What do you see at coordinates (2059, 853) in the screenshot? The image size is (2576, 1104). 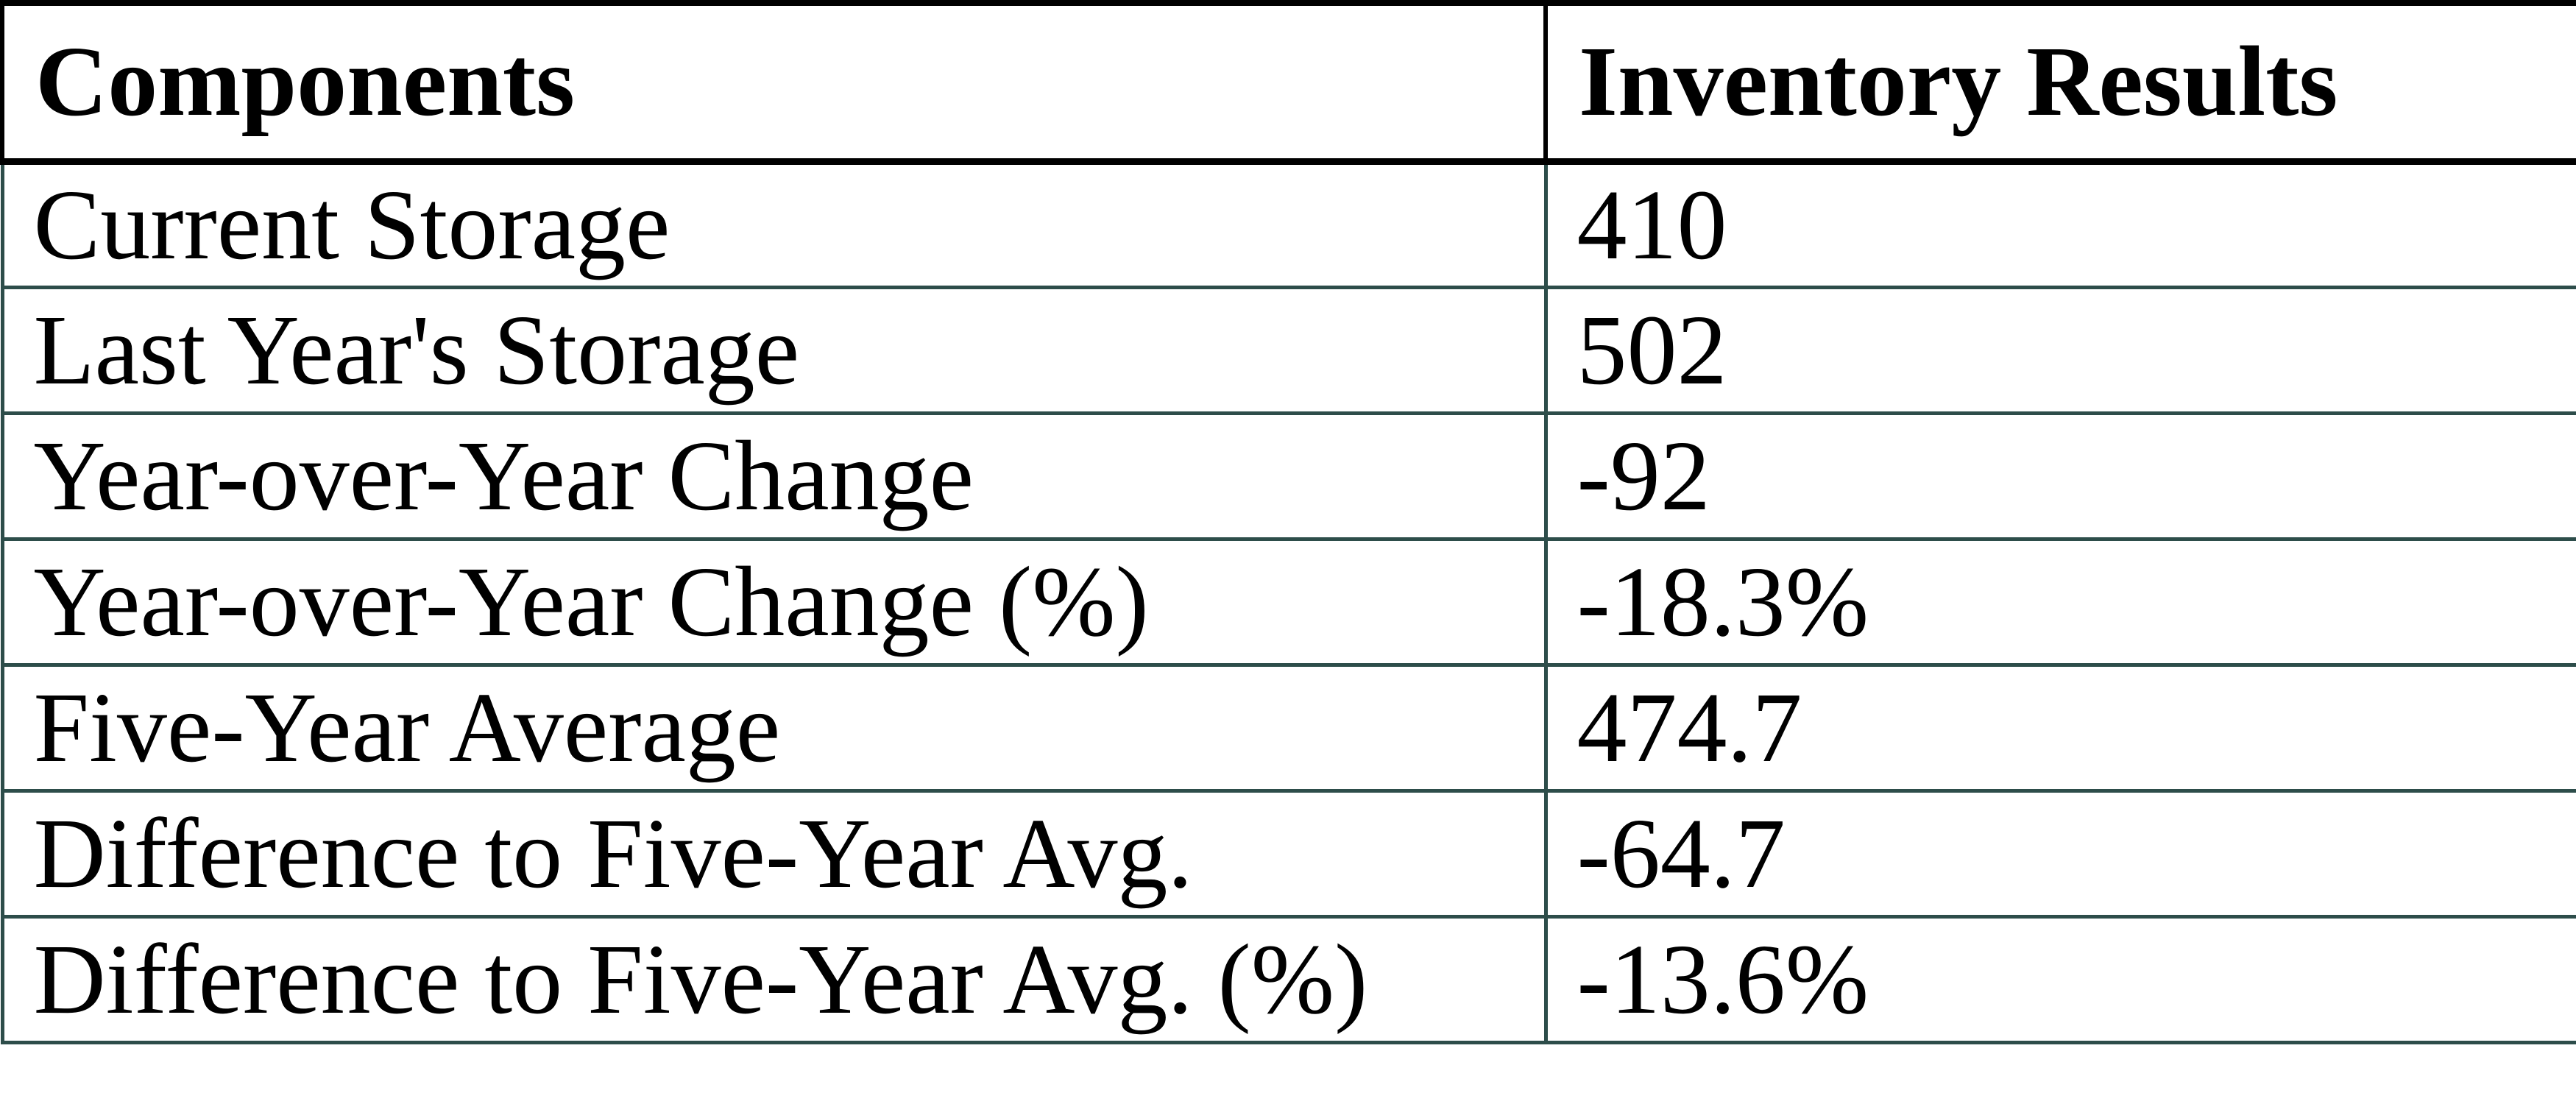 I see `result-cell: -64.7` at bounding box center [2059, 853].